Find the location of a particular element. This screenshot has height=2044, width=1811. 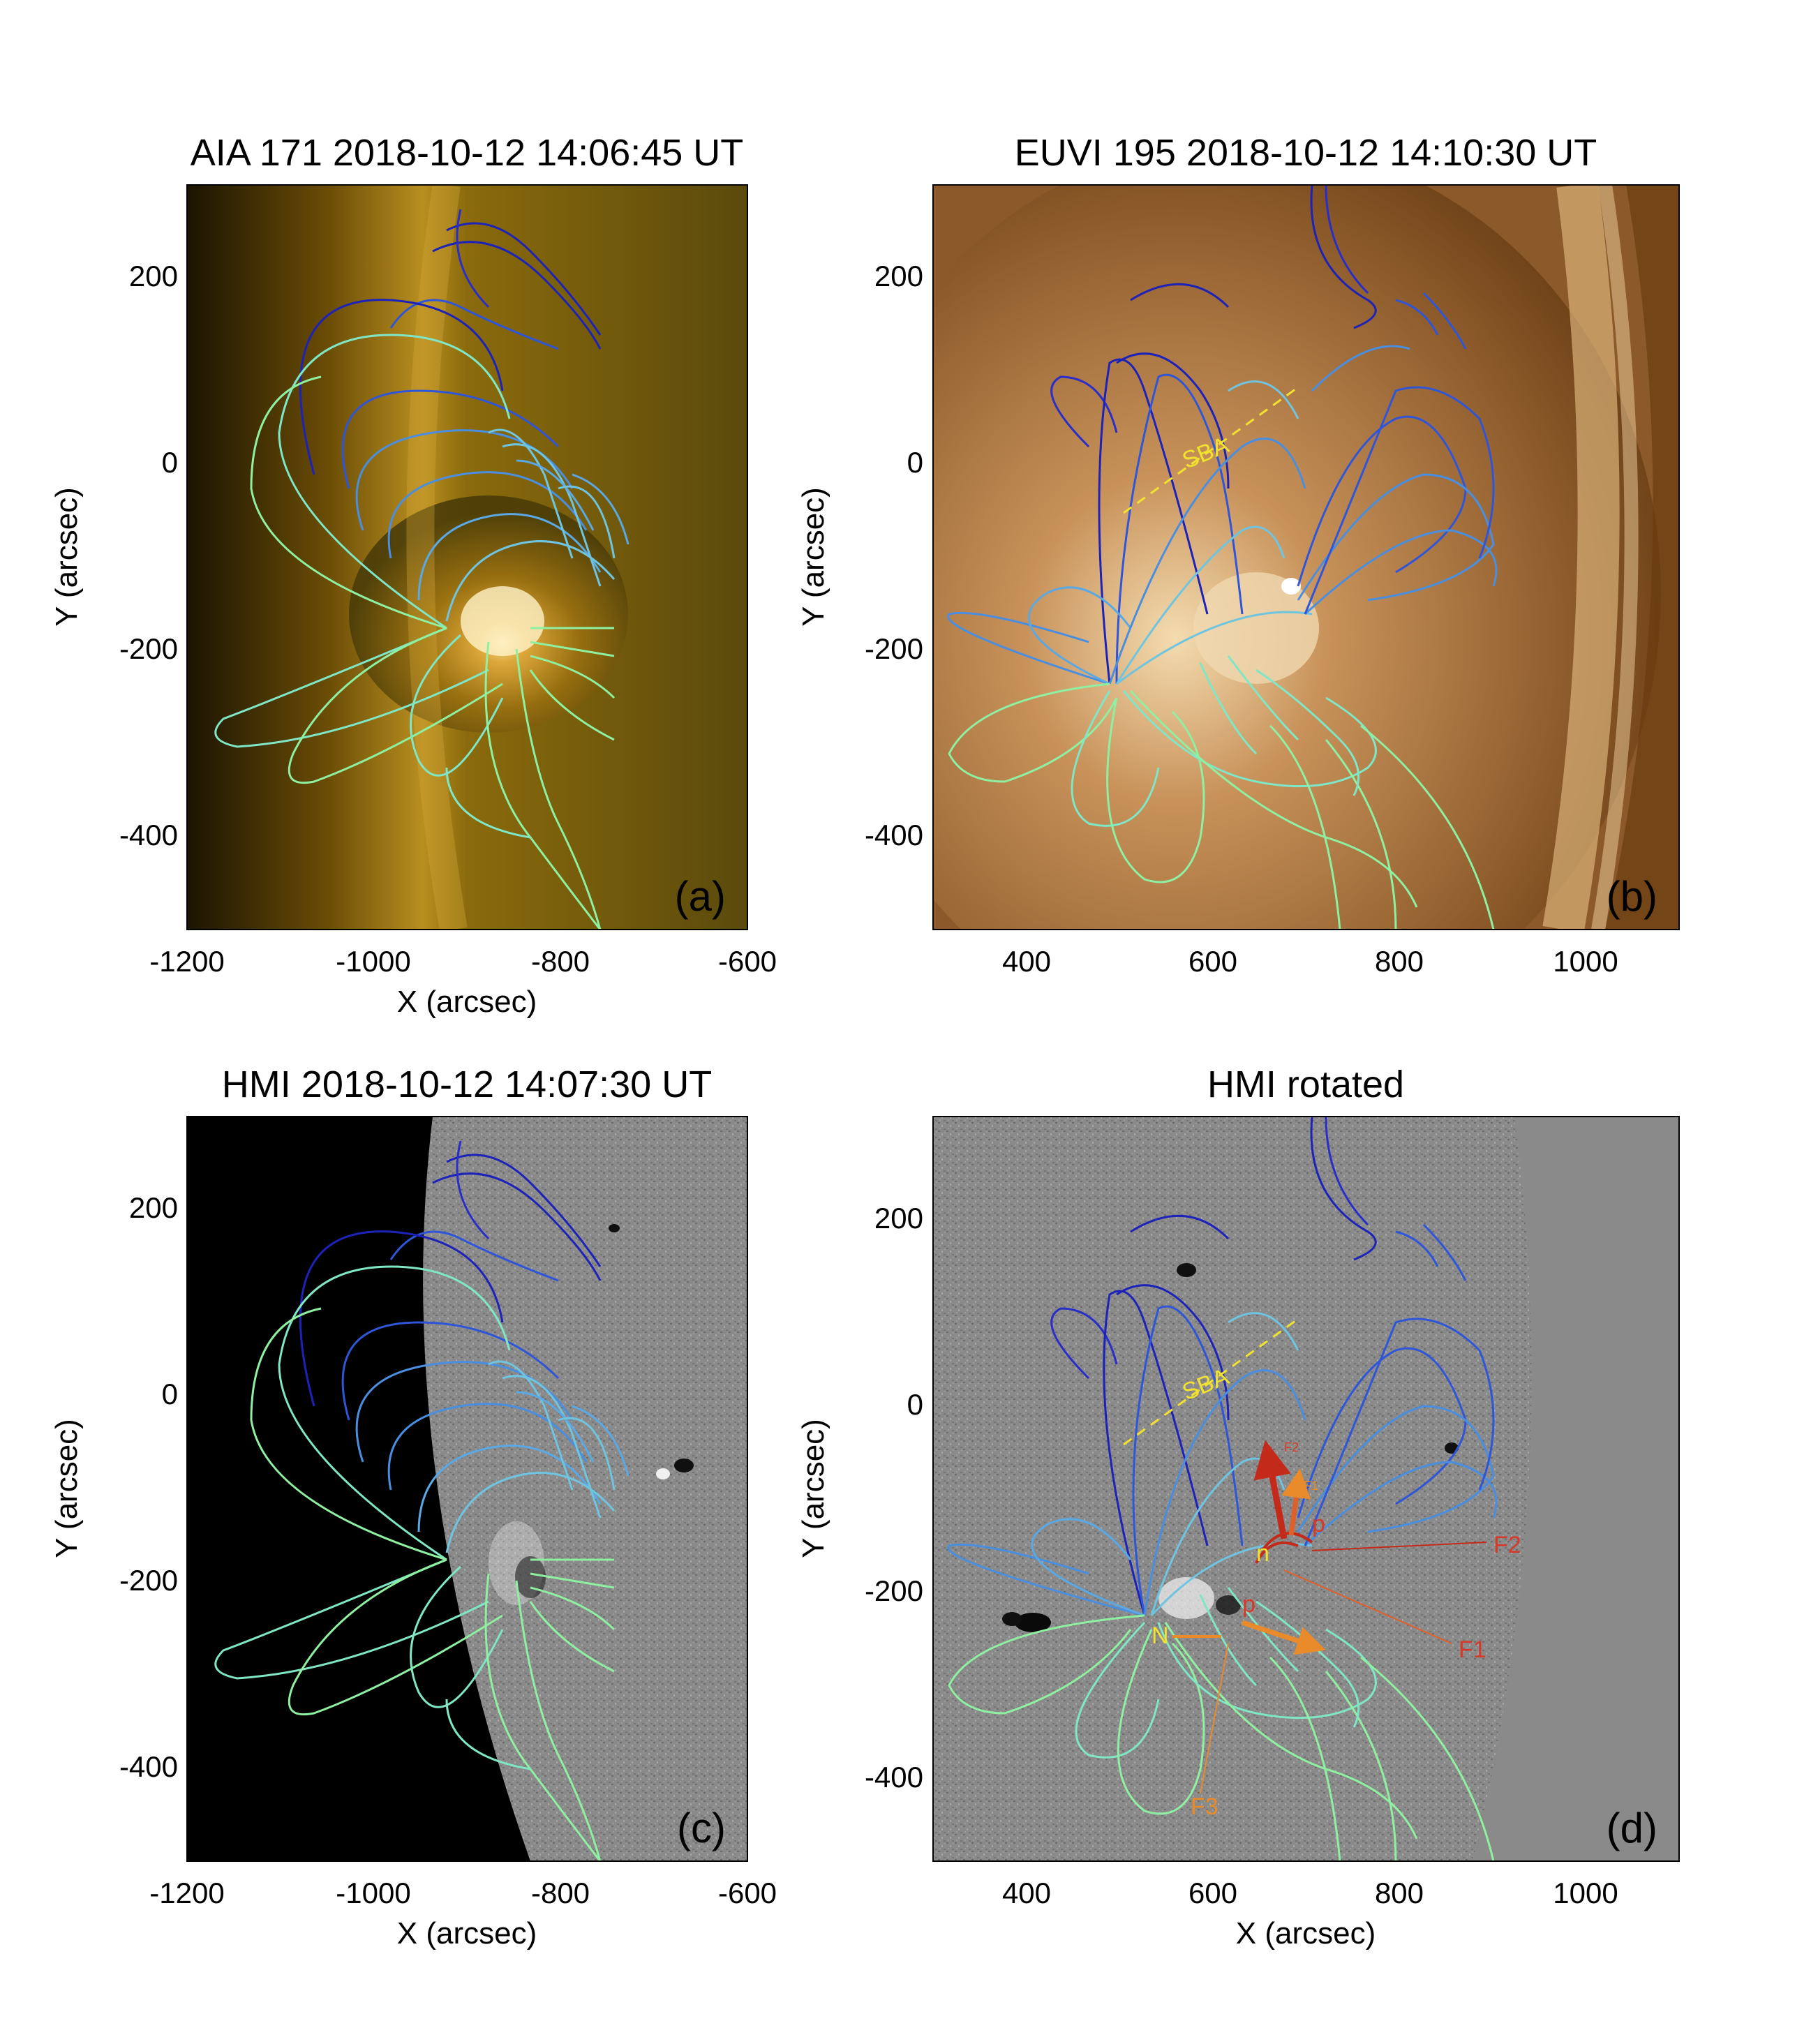

n-label: N is located at coordinates (1160, 1635).